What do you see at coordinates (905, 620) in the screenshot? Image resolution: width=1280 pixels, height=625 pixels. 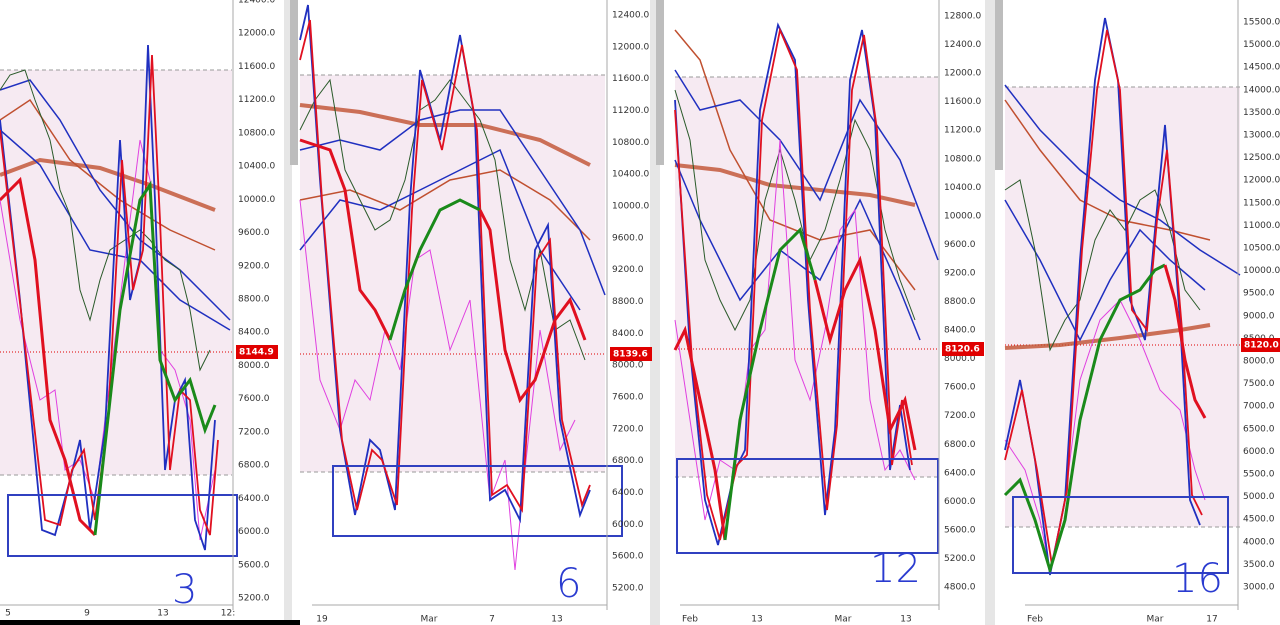 I see `date-label: 13` at bounding box center [905, 620].